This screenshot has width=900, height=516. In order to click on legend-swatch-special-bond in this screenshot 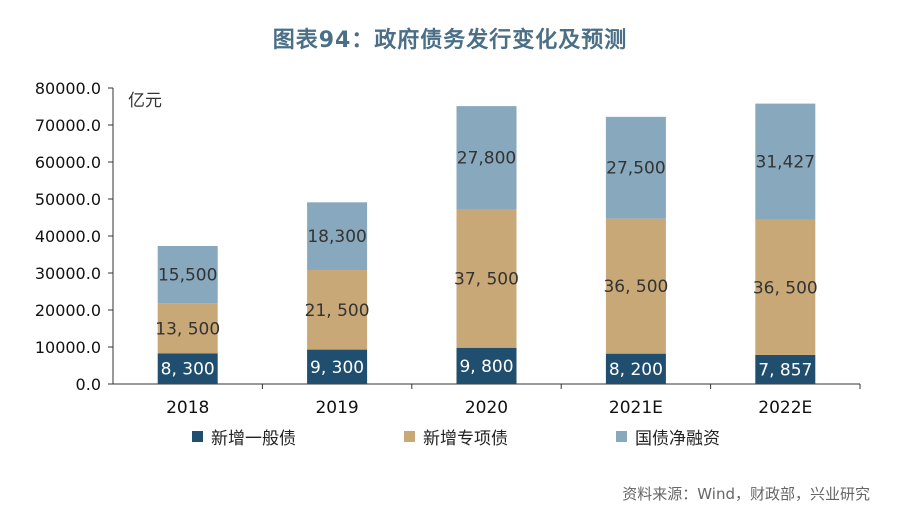, I will do `click(409, 436)`.